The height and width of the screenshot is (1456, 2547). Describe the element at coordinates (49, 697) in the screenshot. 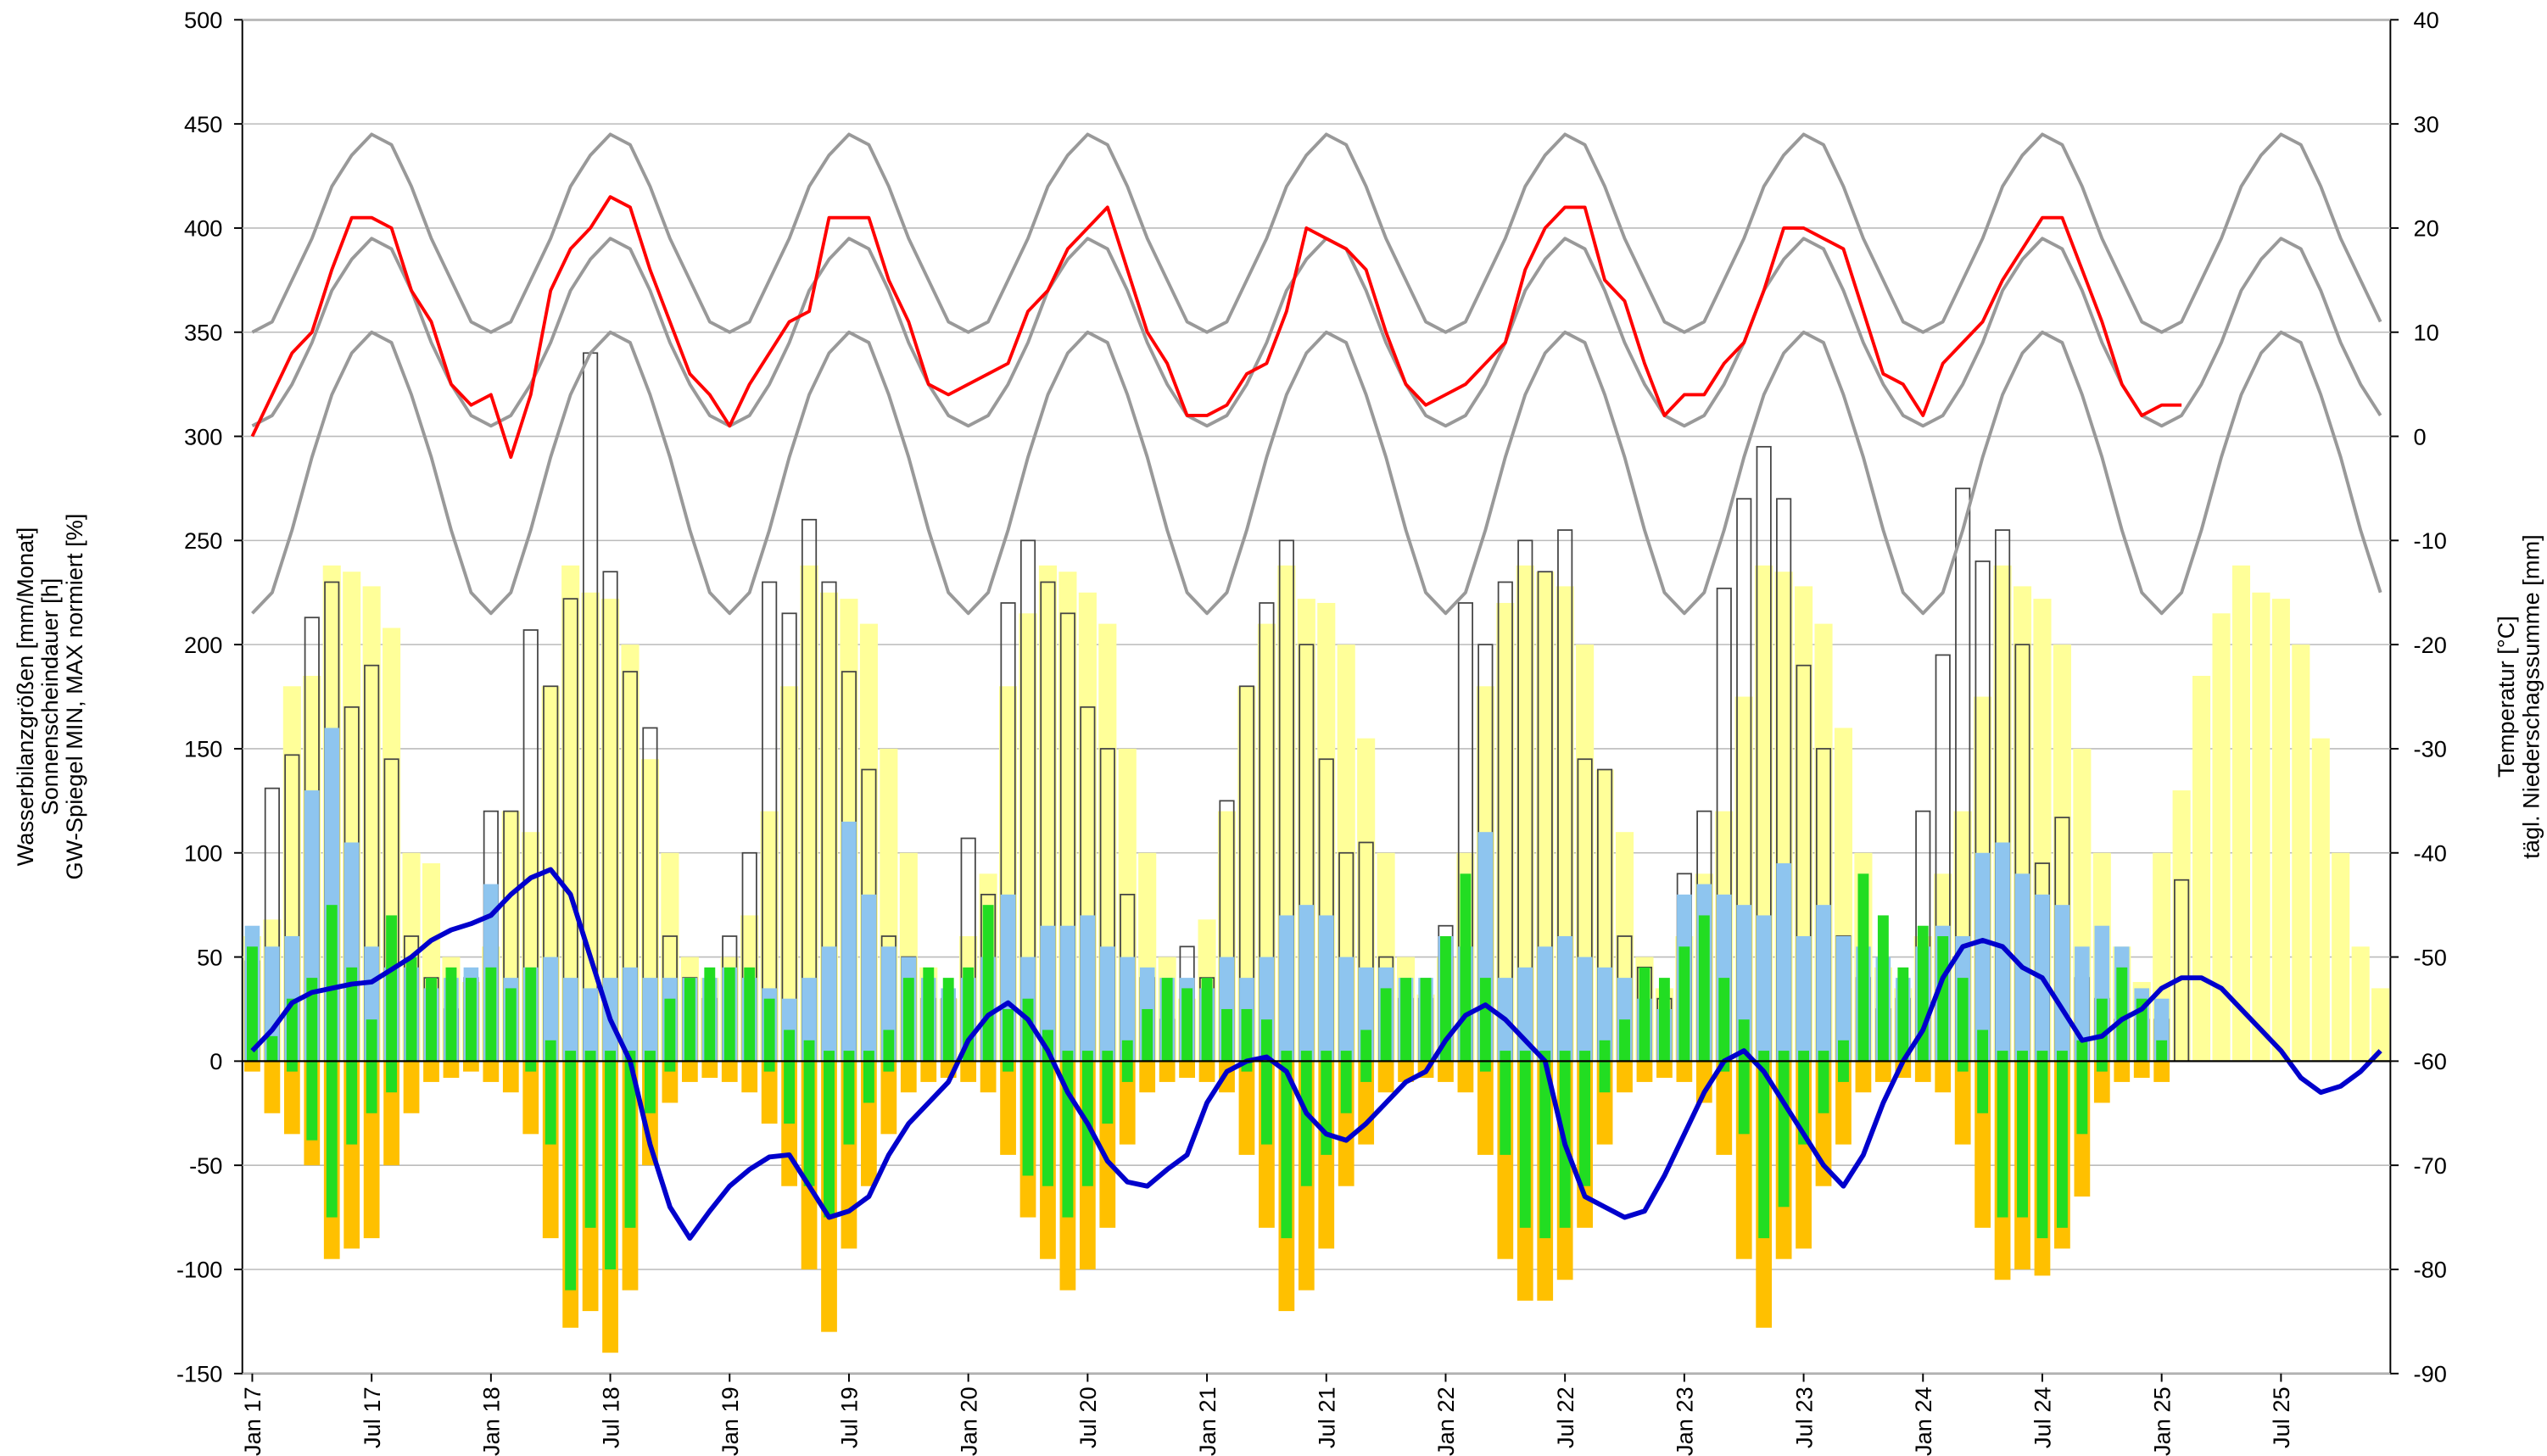

I see `y-axis-title: Sonnenscheindauer [h]` at that location.